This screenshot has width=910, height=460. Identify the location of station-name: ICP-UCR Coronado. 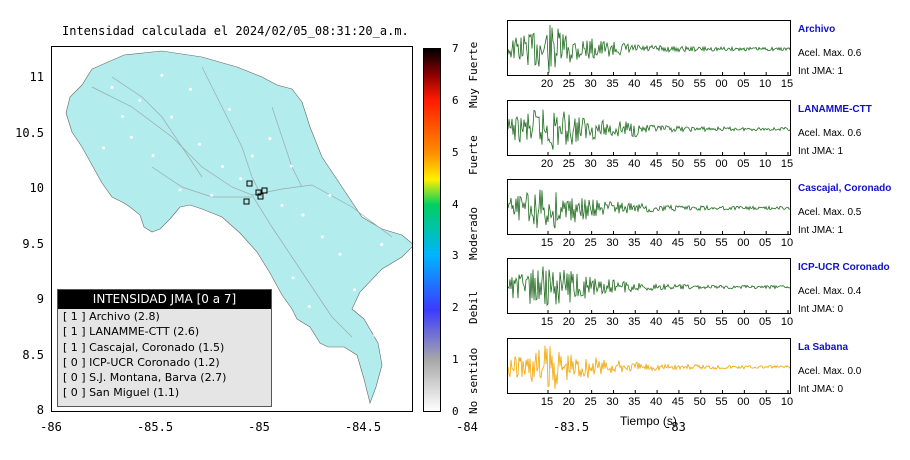
(844, 267).